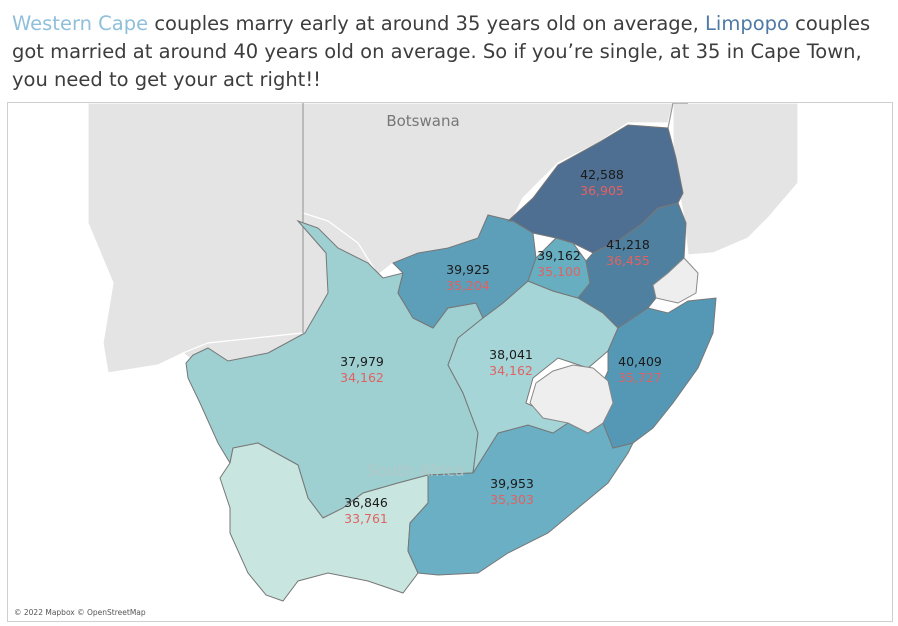  Describe the element at coordinates (640, 377) in the screenshot. I see `kwazulu-natal-value-2: 35,727` at that location.